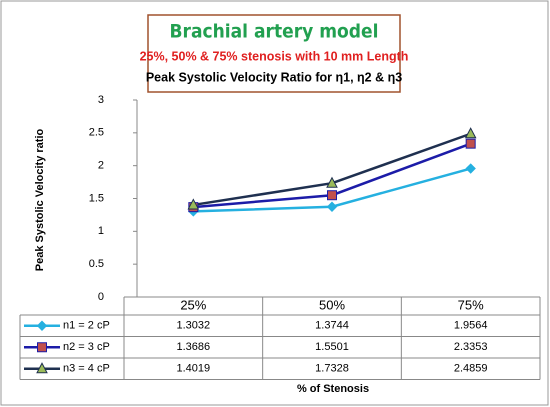 This screenshot has width=550, height=407. Describe the element at coordinates (101, 166) in the screenshot. I see `y-tick-label: 2` at that location.